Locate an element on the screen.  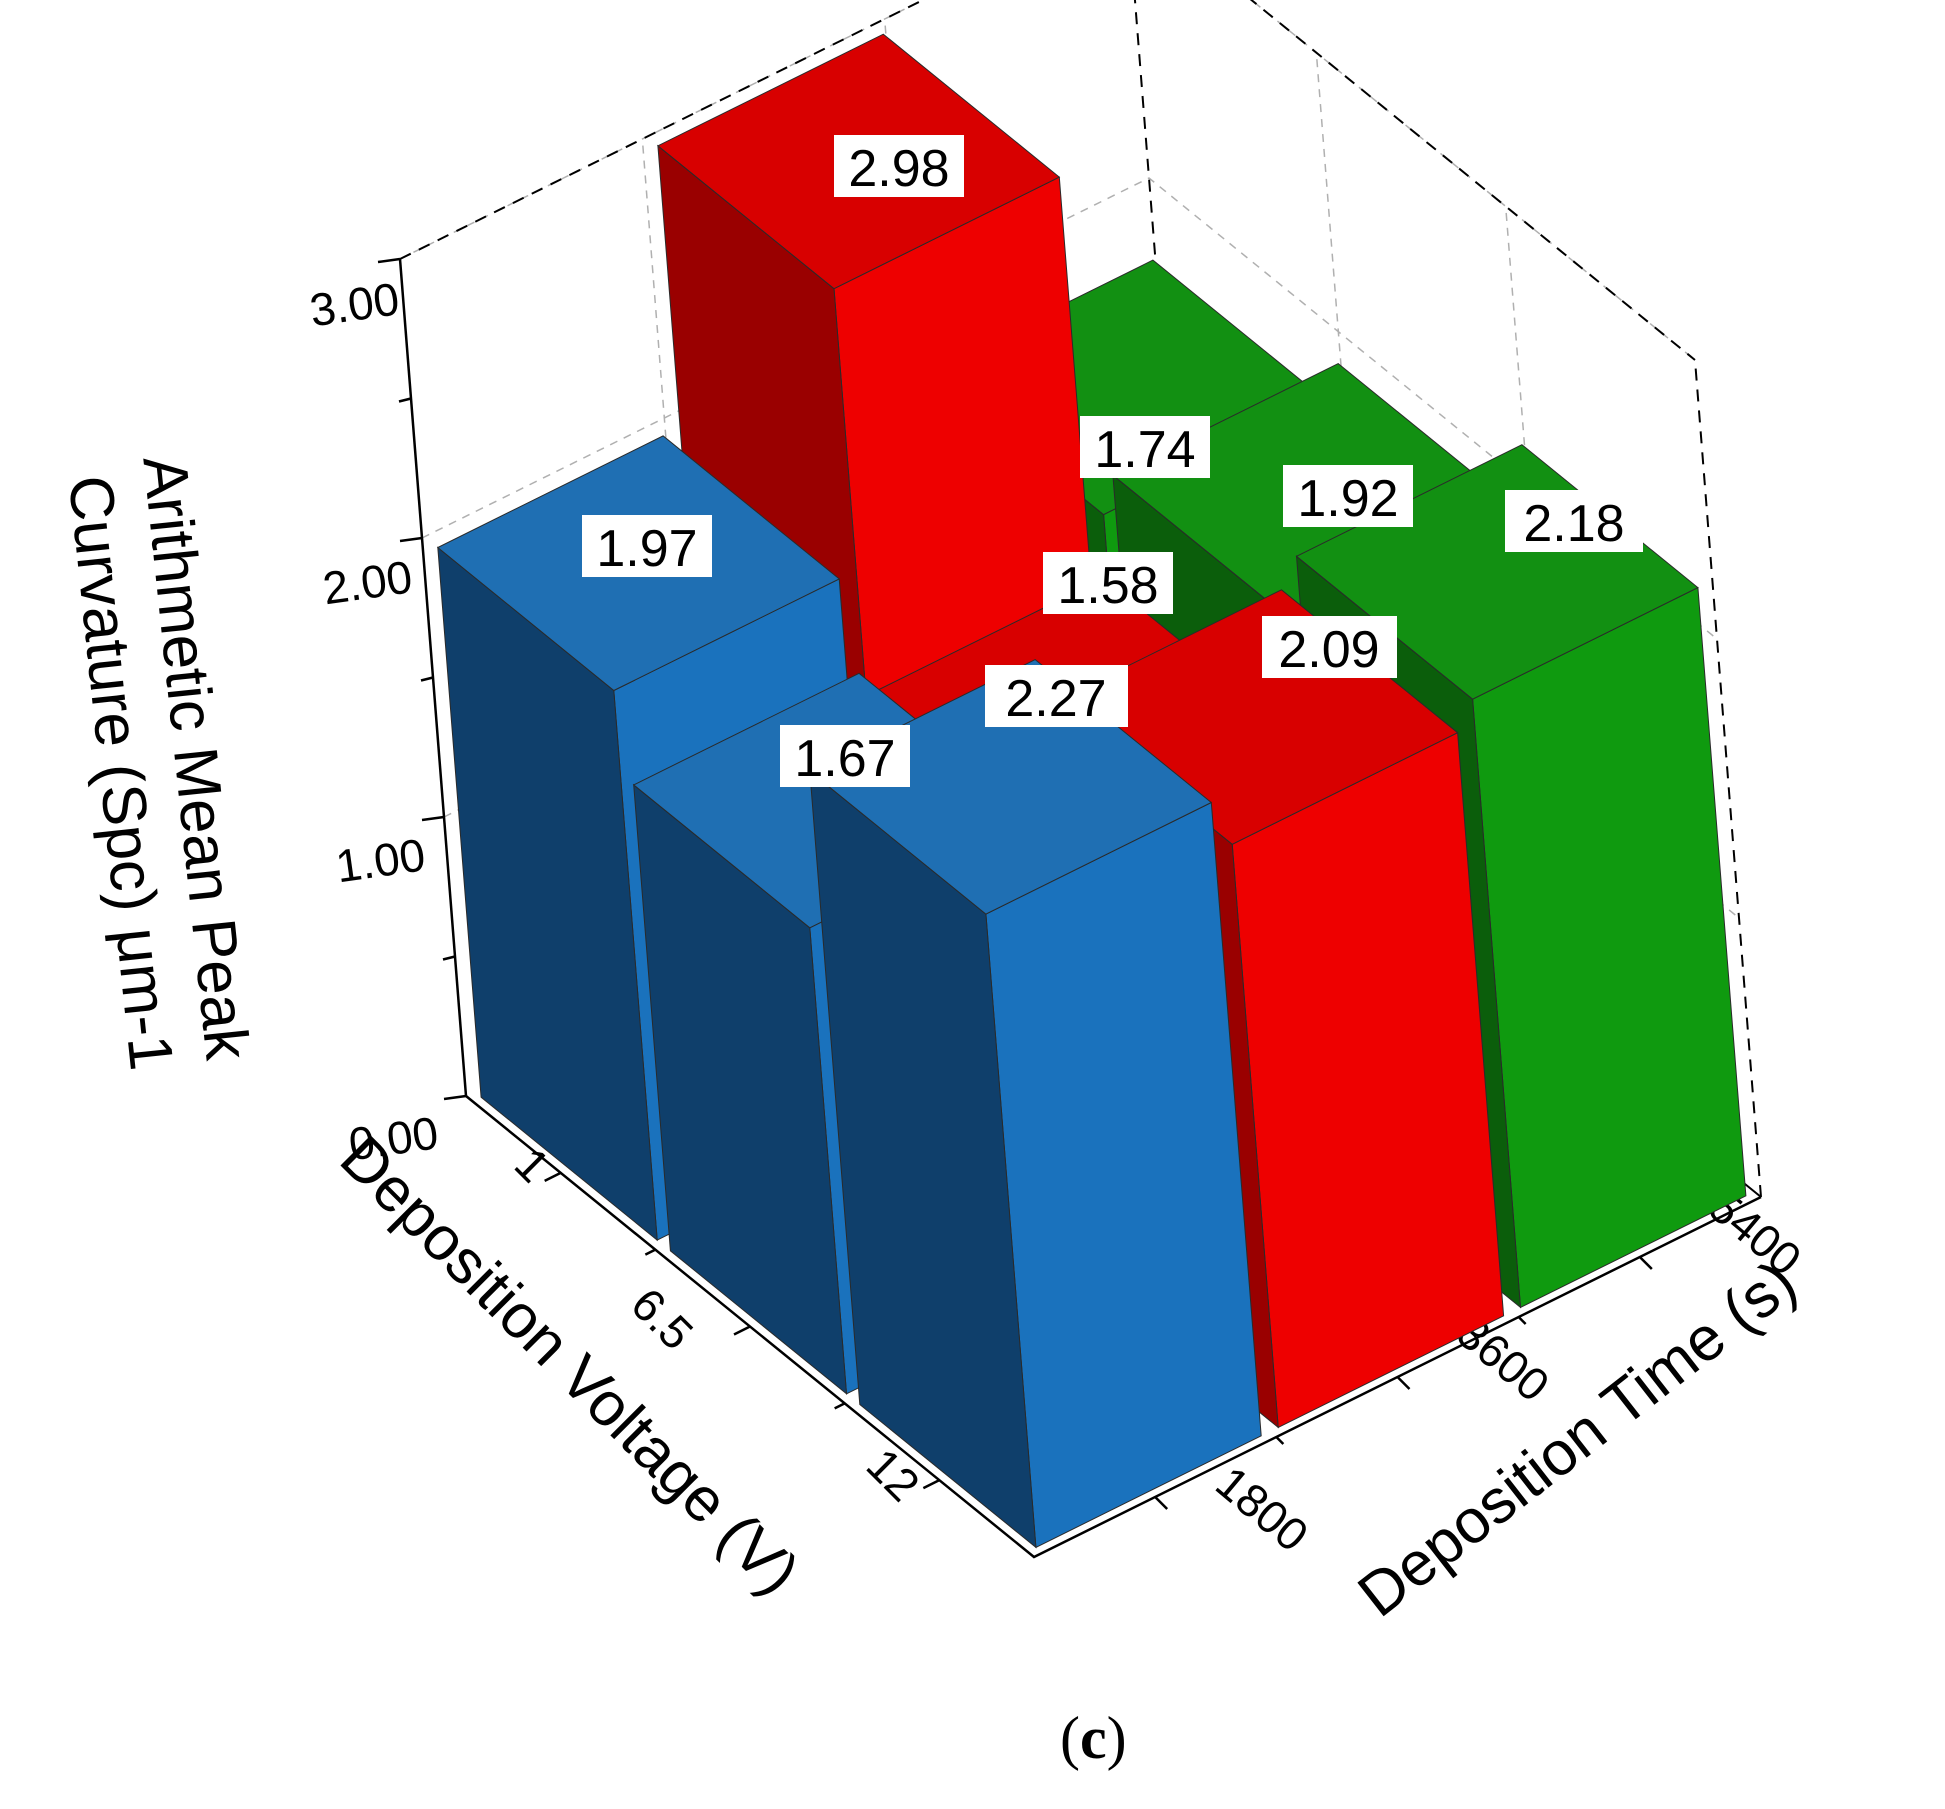
value-label-5400-1: 1.74 is located at coordinates (1145, 447).